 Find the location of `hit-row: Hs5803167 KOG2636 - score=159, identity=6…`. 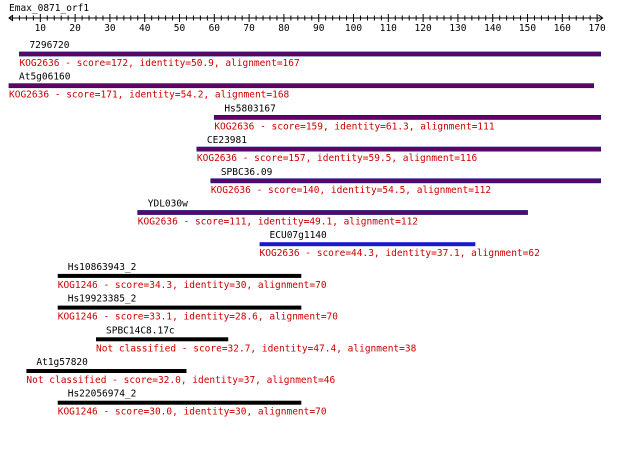

hit-row: Hs5803167 KOG2636 - score=159, identity=6… is located at coordinates (407, 117).